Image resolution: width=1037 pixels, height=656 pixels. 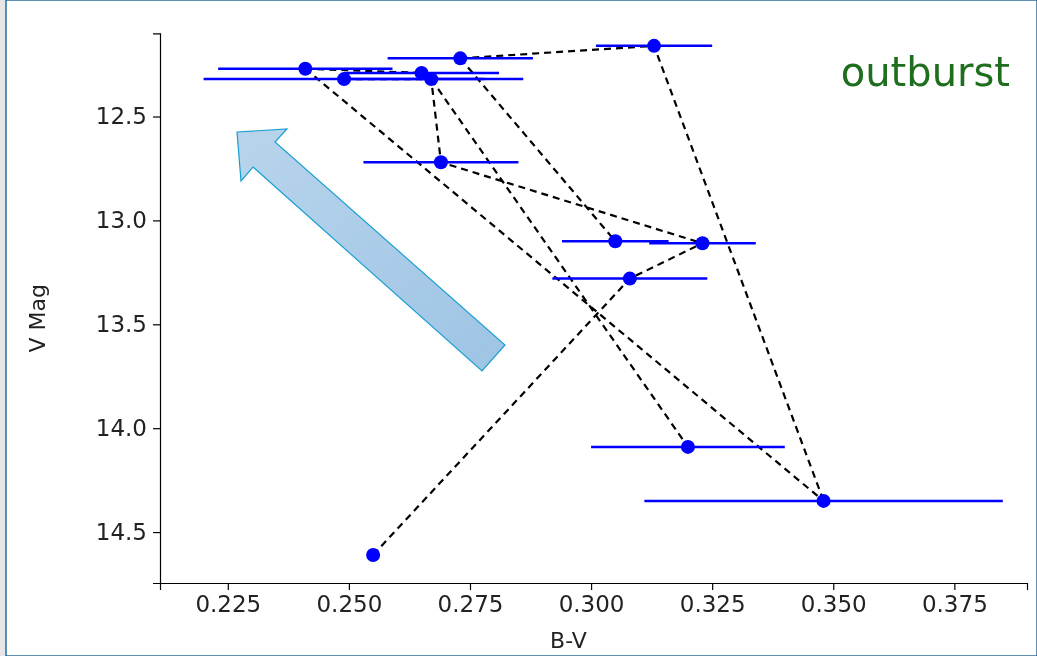 I want to click on y-tick-label: 13.0, so click(x=121, y=220).